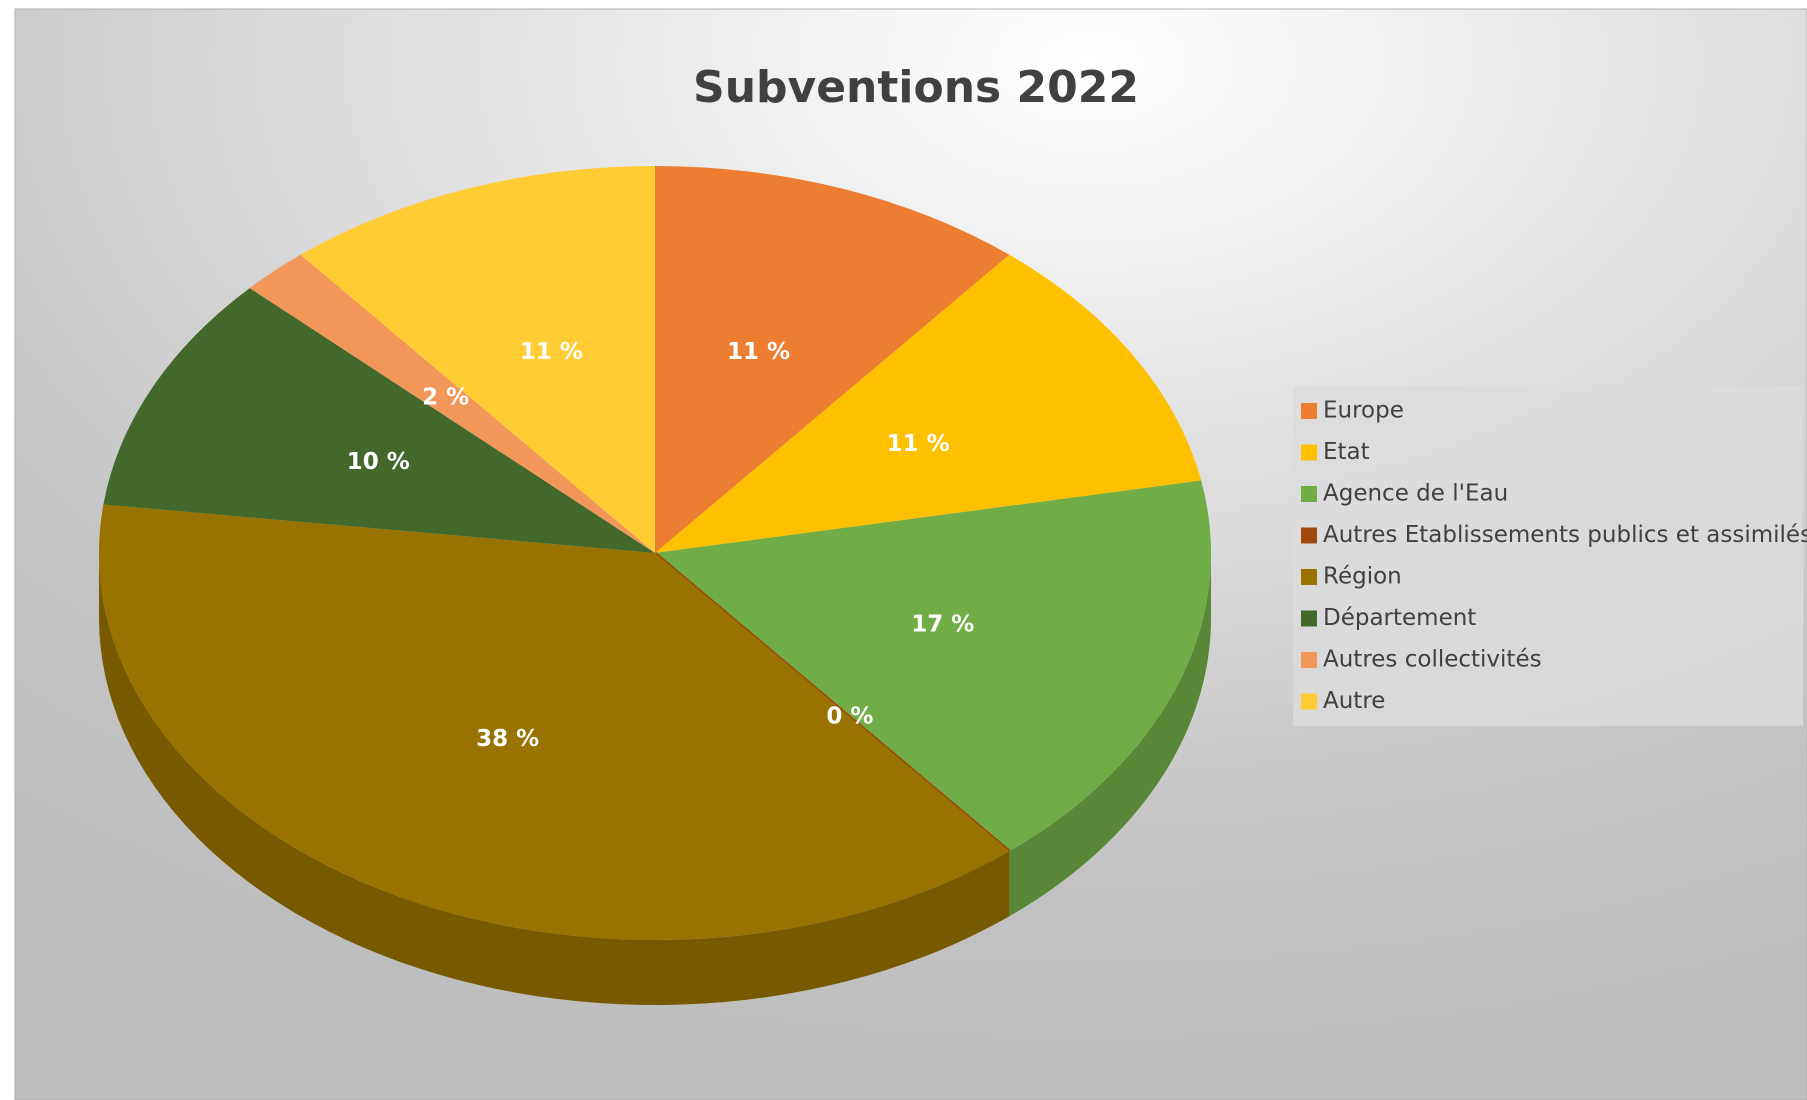 The height and width of the screenshot is (1100, 1807). What do you see at coordinates (942, 625) in the screenshot?
I see `value-label: 17 %` at bounding box center [942, 625].